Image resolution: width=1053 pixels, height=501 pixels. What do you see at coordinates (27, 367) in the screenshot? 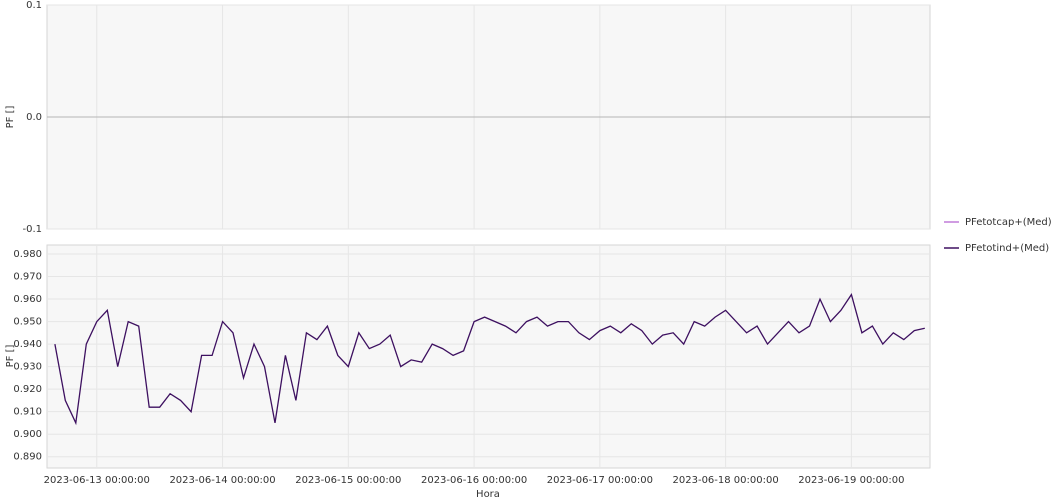
I see `y-tick-label: 0.930` at bounding box center [27, 367].